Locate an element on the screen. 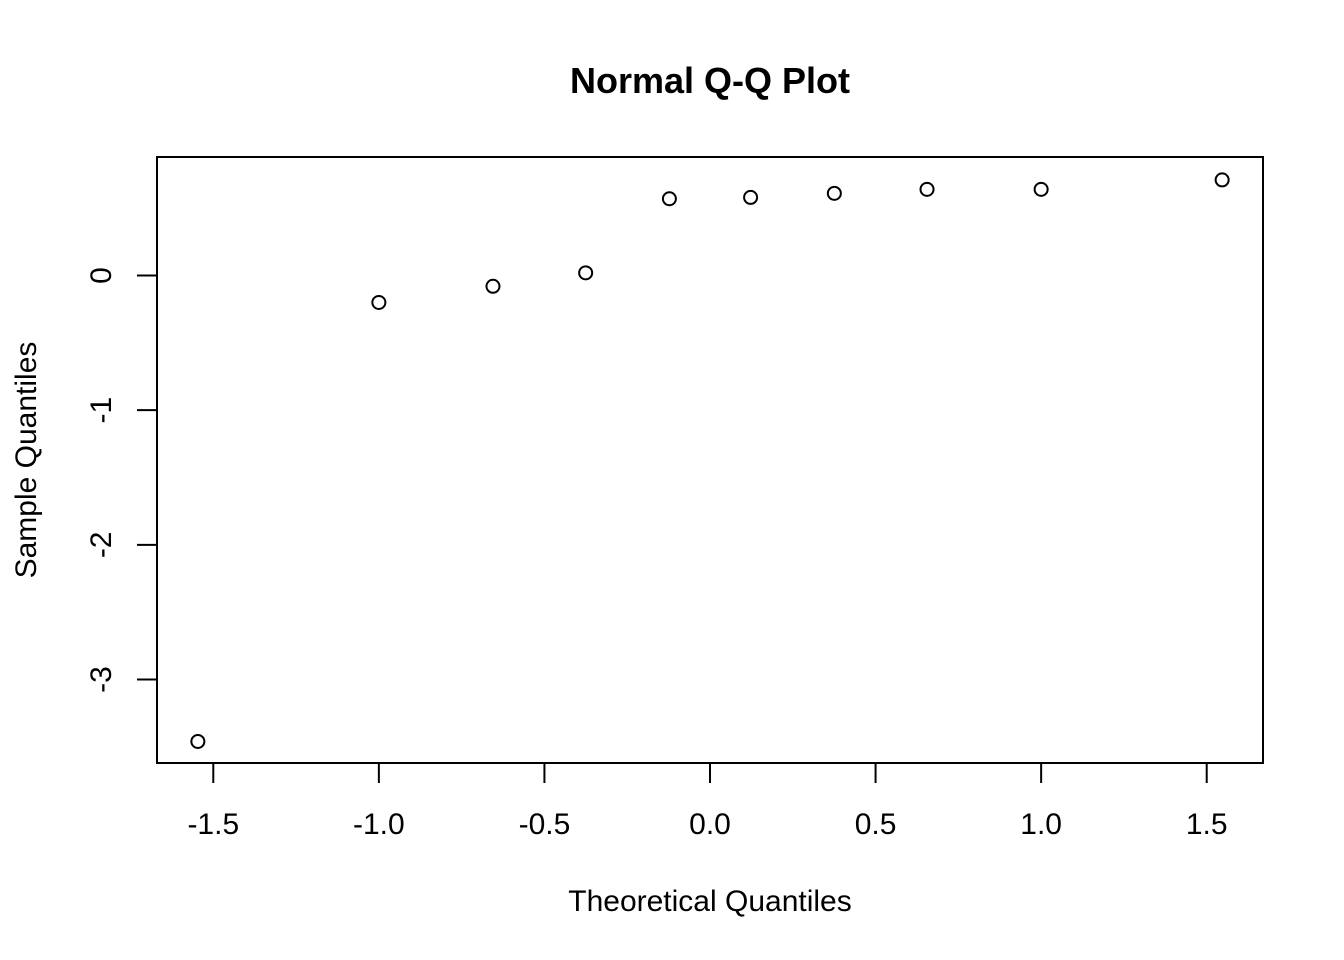 This screenshot has width=1344, height=960. x-tick-label: 1.5 is located at coordinates (1207, 824).